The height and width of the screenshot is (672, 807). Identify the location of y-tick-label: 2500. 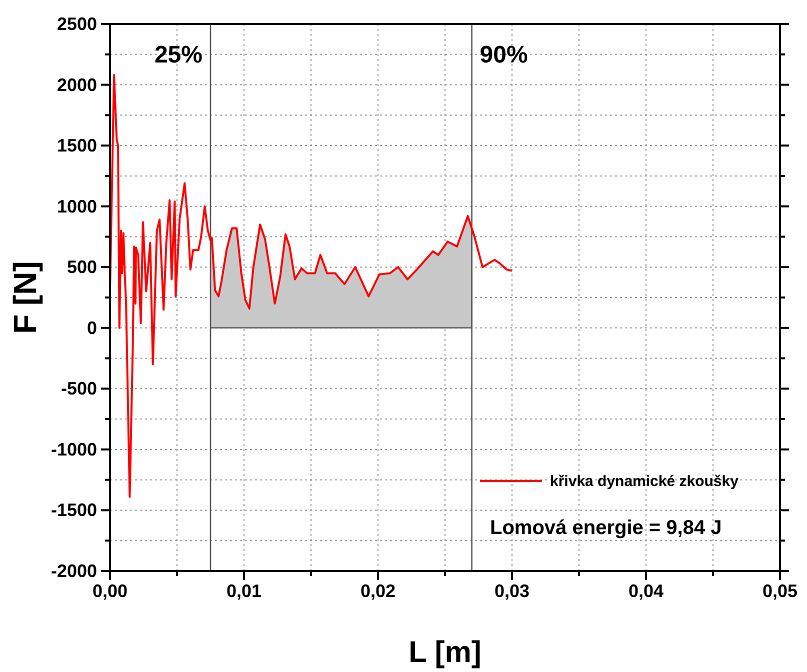
(76, 24).